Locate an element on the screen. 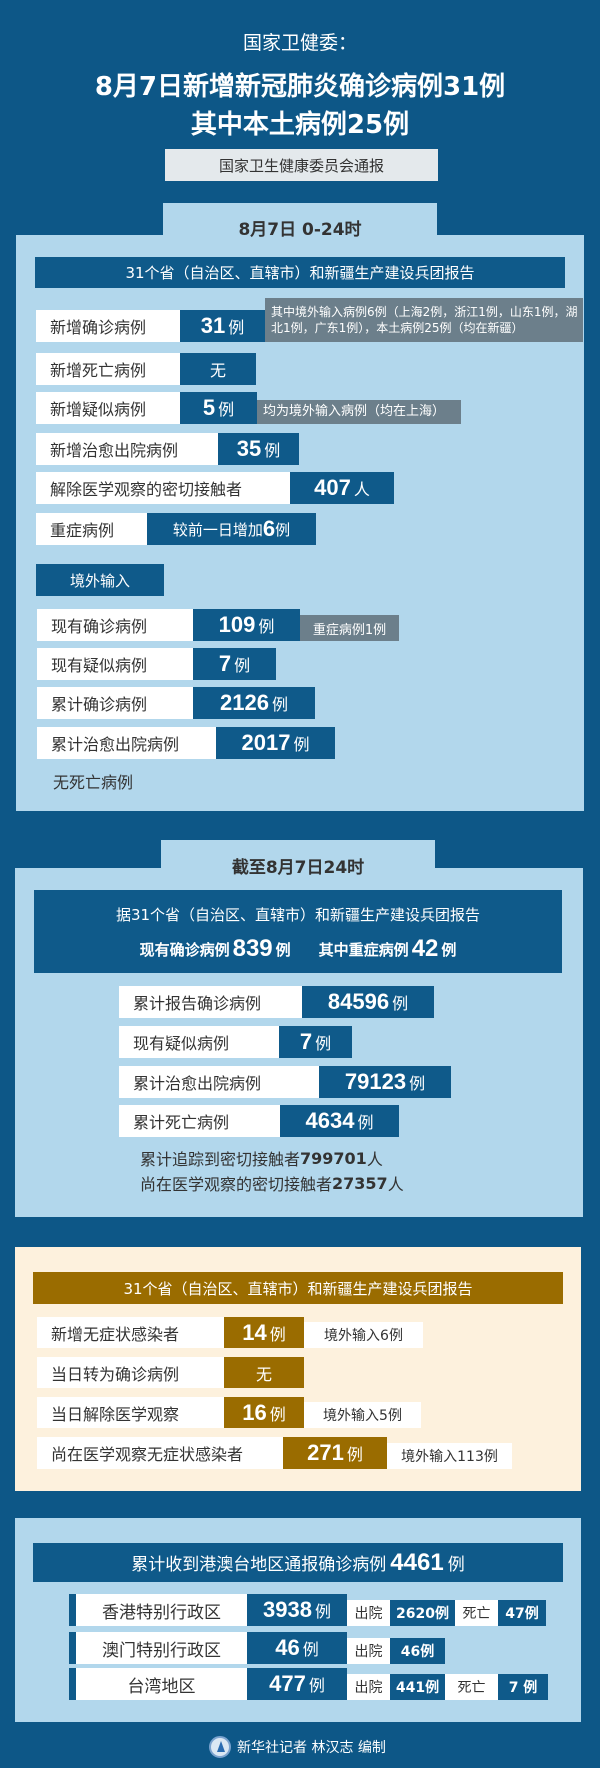  region-name: 澳门特别行政区 is located at coordinates (161, 1648).